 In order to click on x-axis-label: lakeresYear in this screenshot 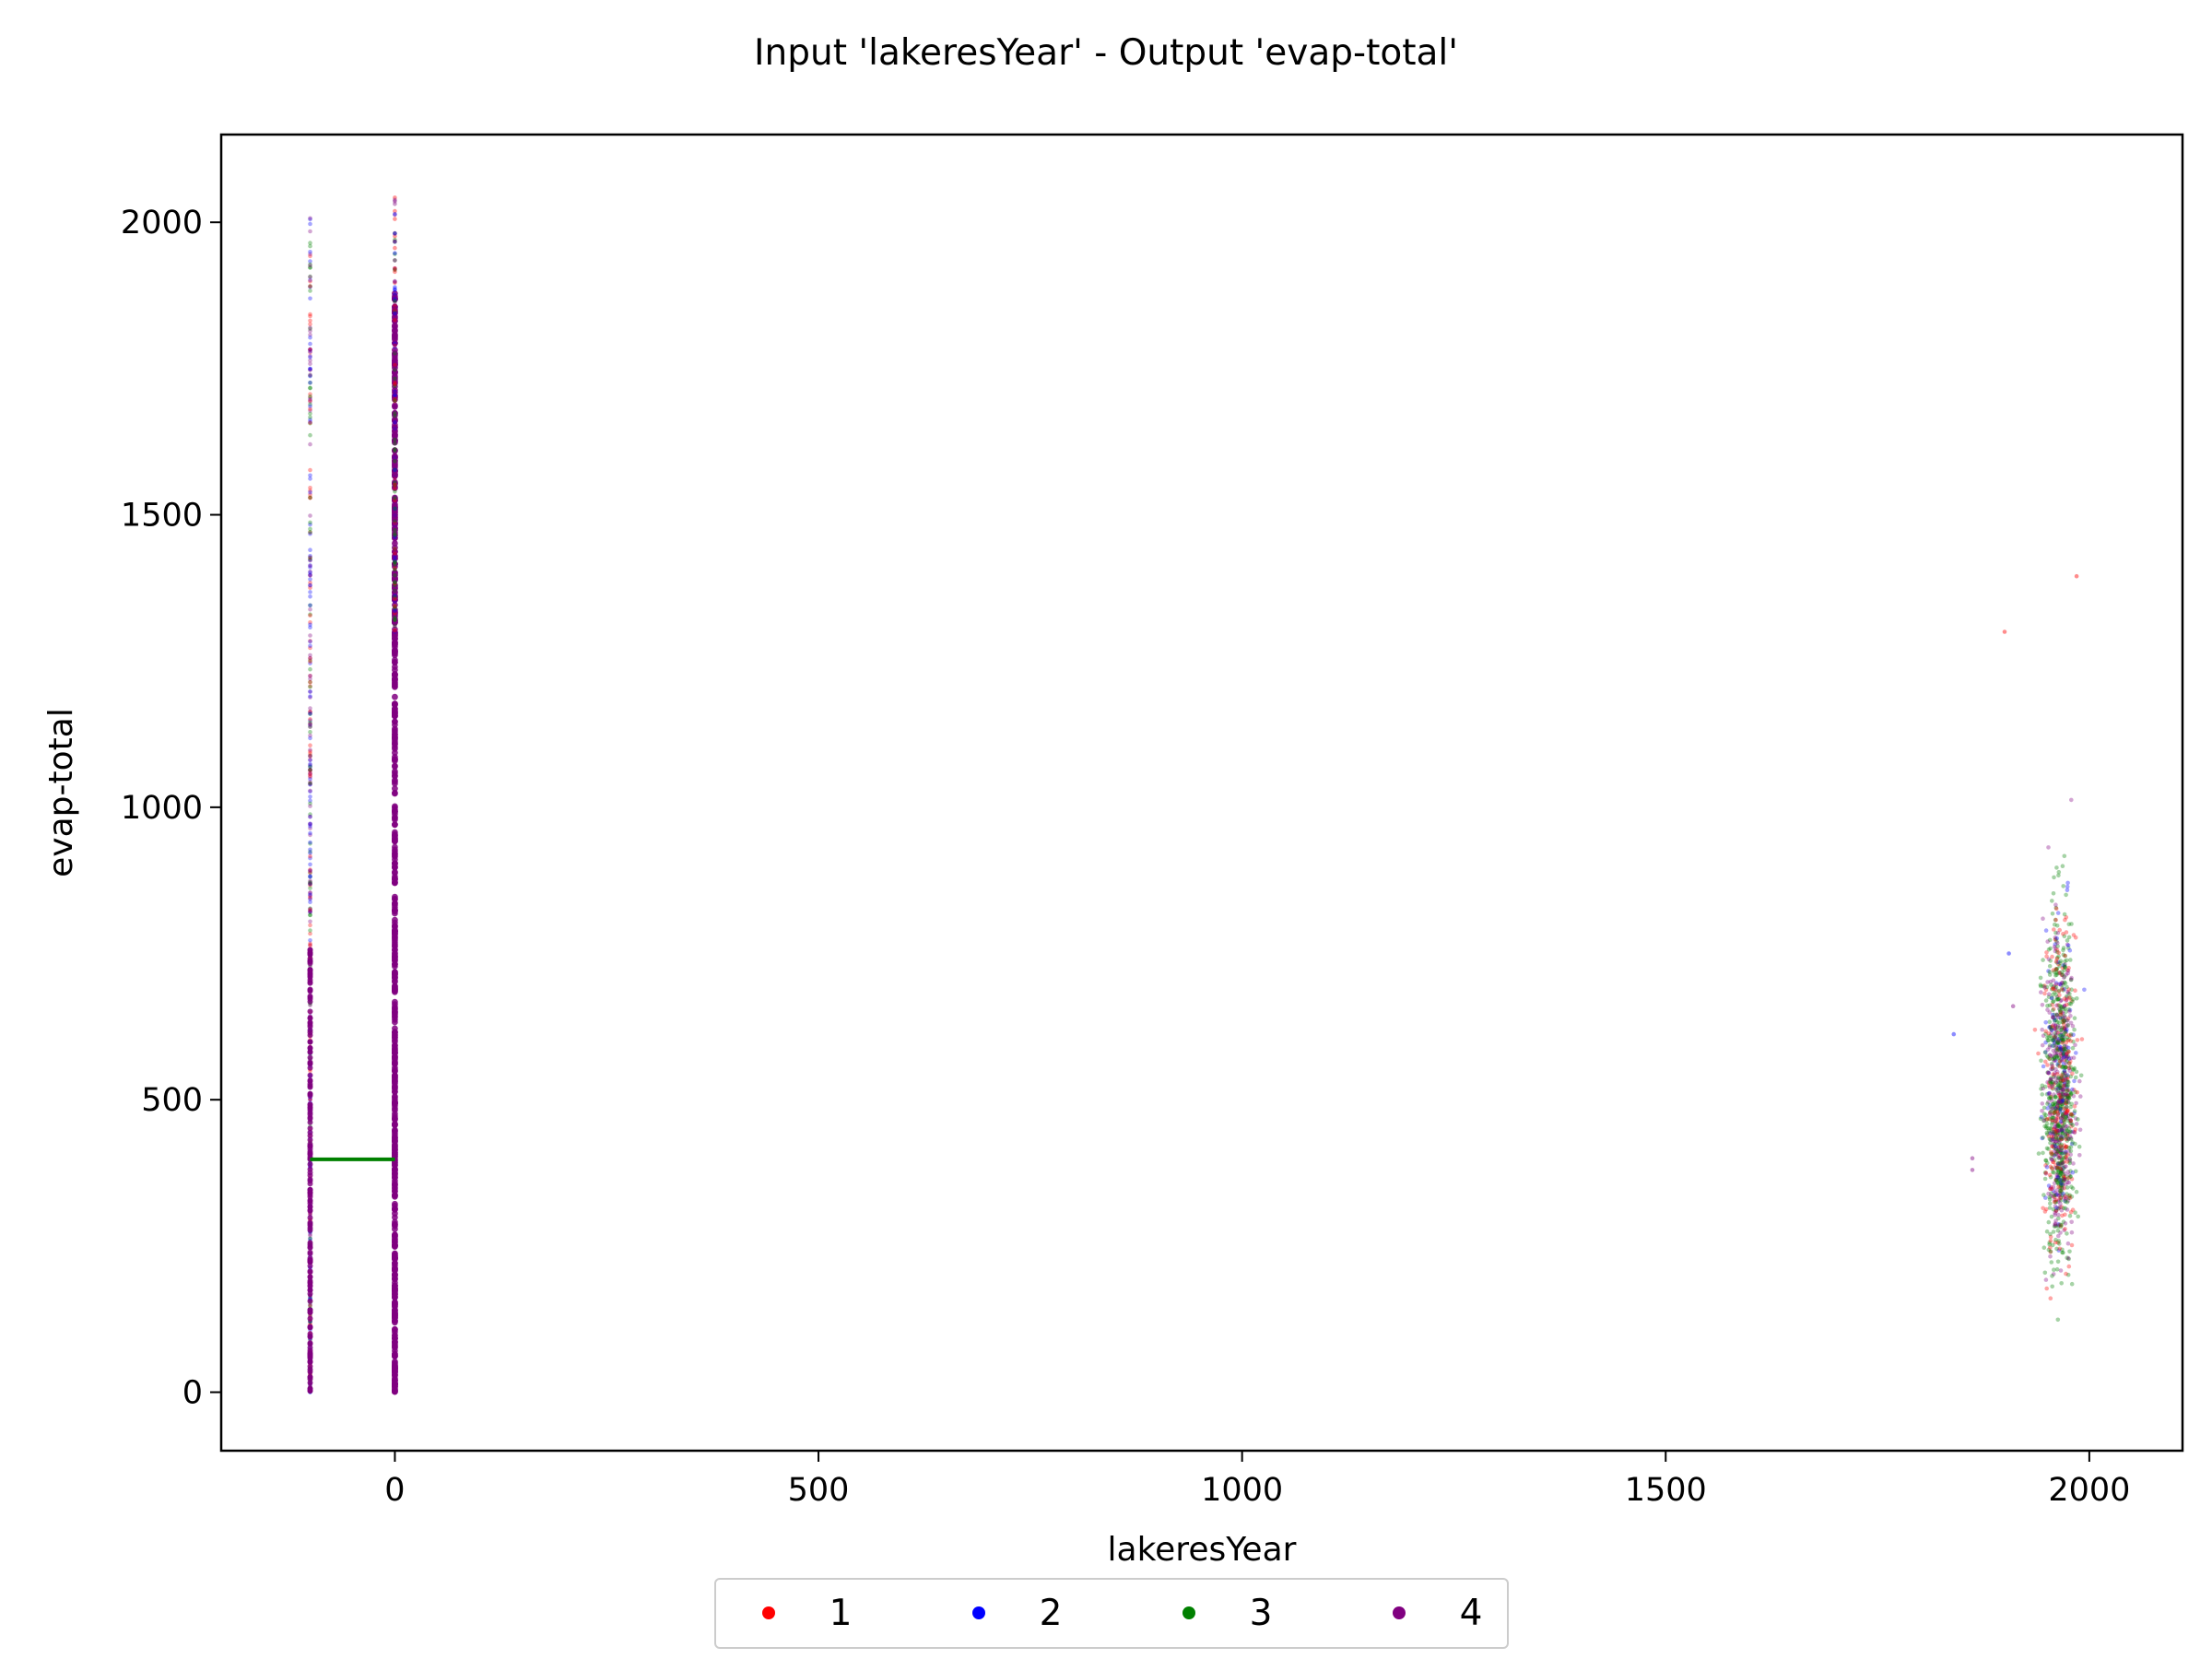, I will do `click(1202, 1550)`.